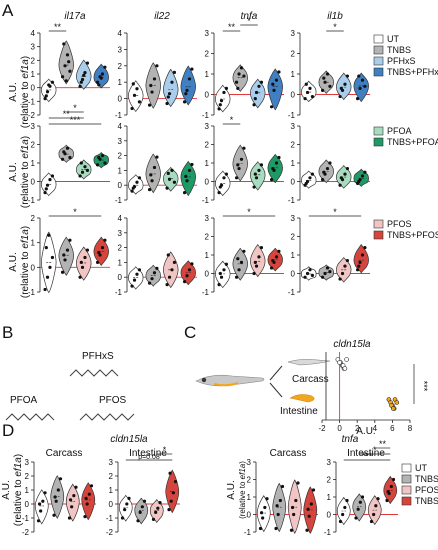 The image size is (438, 550). Describe the element at coordinates (393, 408) in the screenshot. I see `data-point-intestine` at that location.